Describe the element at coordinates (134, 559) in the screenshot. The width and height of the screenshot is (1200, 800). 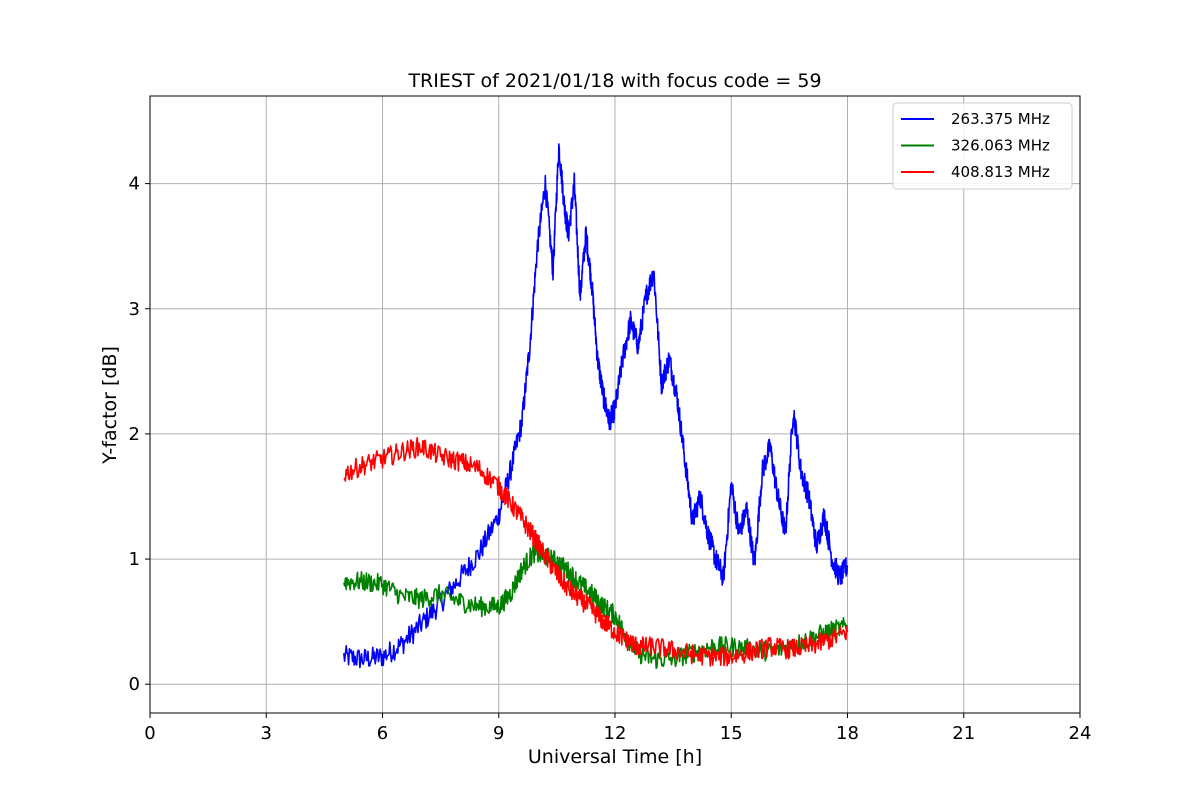
I see `y-tick-label: 1` at that location.